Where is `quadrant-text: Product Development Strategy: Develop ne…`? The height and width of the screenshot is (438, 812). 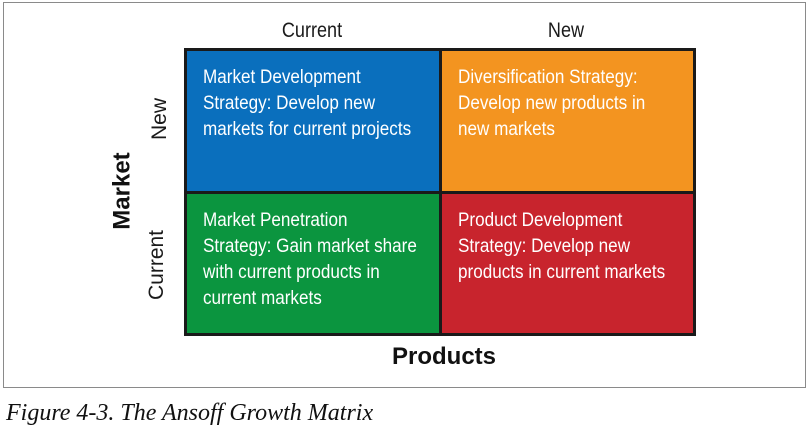
quadrant-text: Product Development Strategy: Develop ne… is located at coordinates (561, 246).